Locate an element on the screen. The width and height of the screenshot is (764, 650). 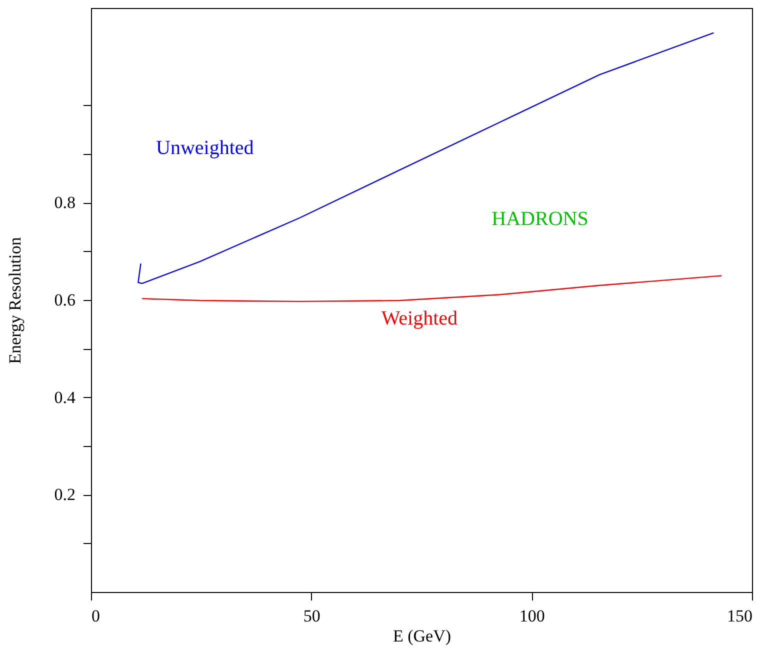
x-tick-label: 0 is located at coordinates (96, 616).